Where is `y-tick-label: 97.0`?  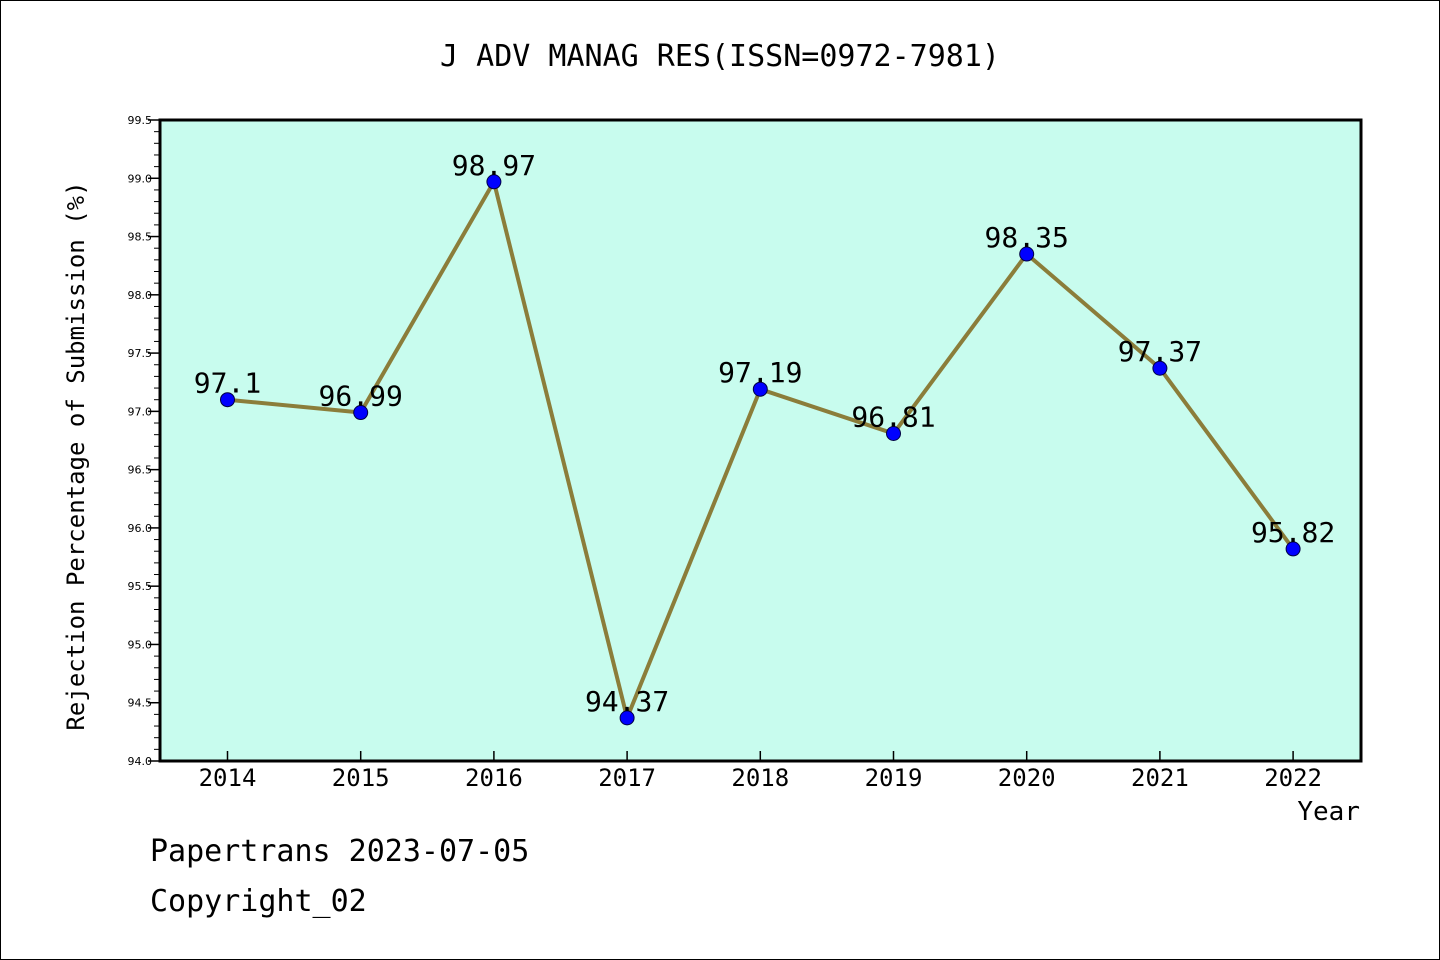 y-tick-label: 97.0 is located at coordinates (140, 411).